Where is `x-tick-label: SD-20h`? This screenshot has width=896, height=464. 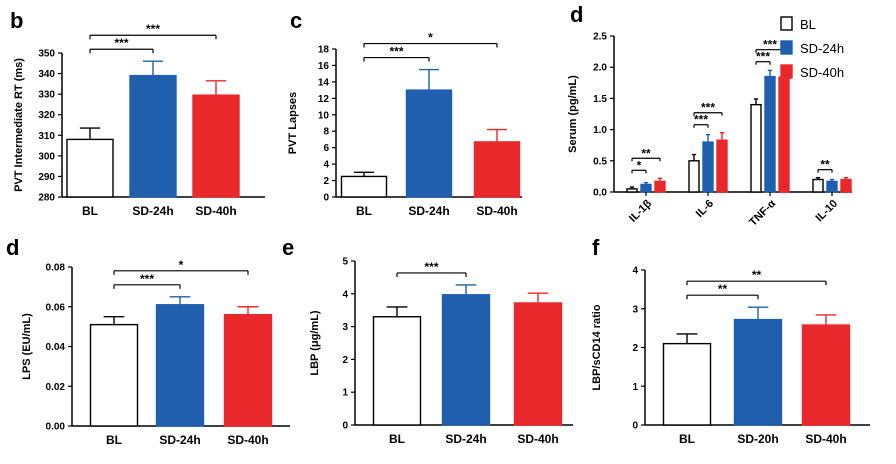
x-tick-label: SD-20h is located at coordinates (757, 439).